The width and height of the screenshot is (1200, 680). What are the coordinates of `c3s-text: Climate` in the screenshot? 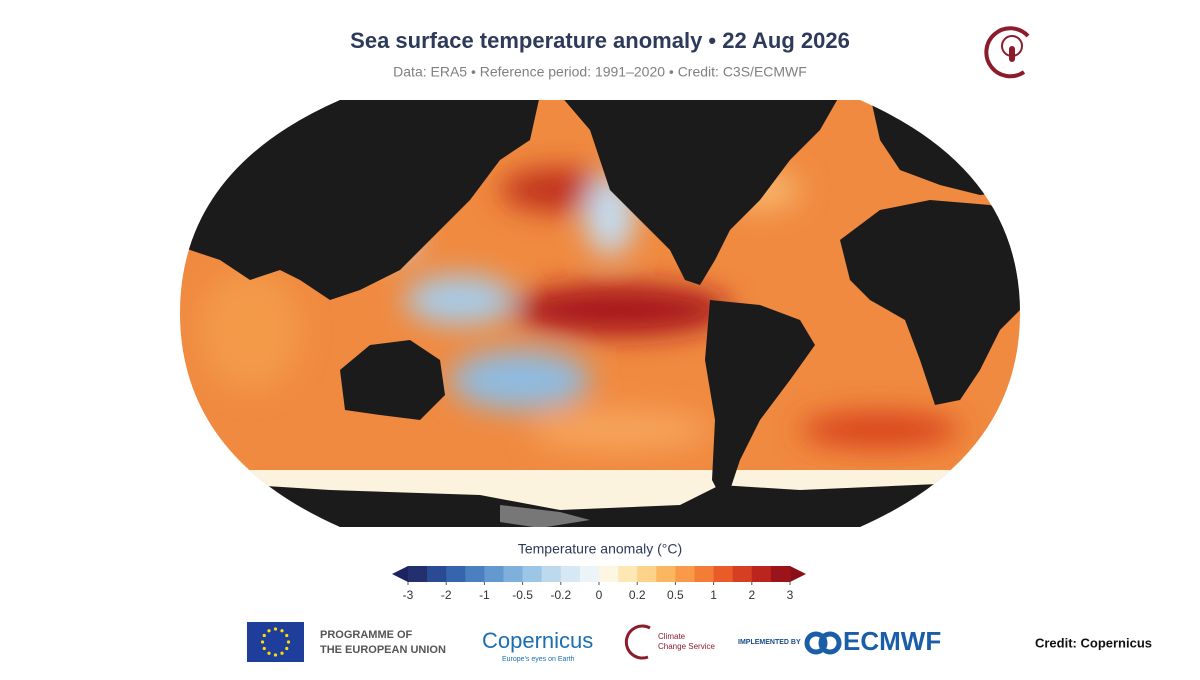 It's located at (672, 636).